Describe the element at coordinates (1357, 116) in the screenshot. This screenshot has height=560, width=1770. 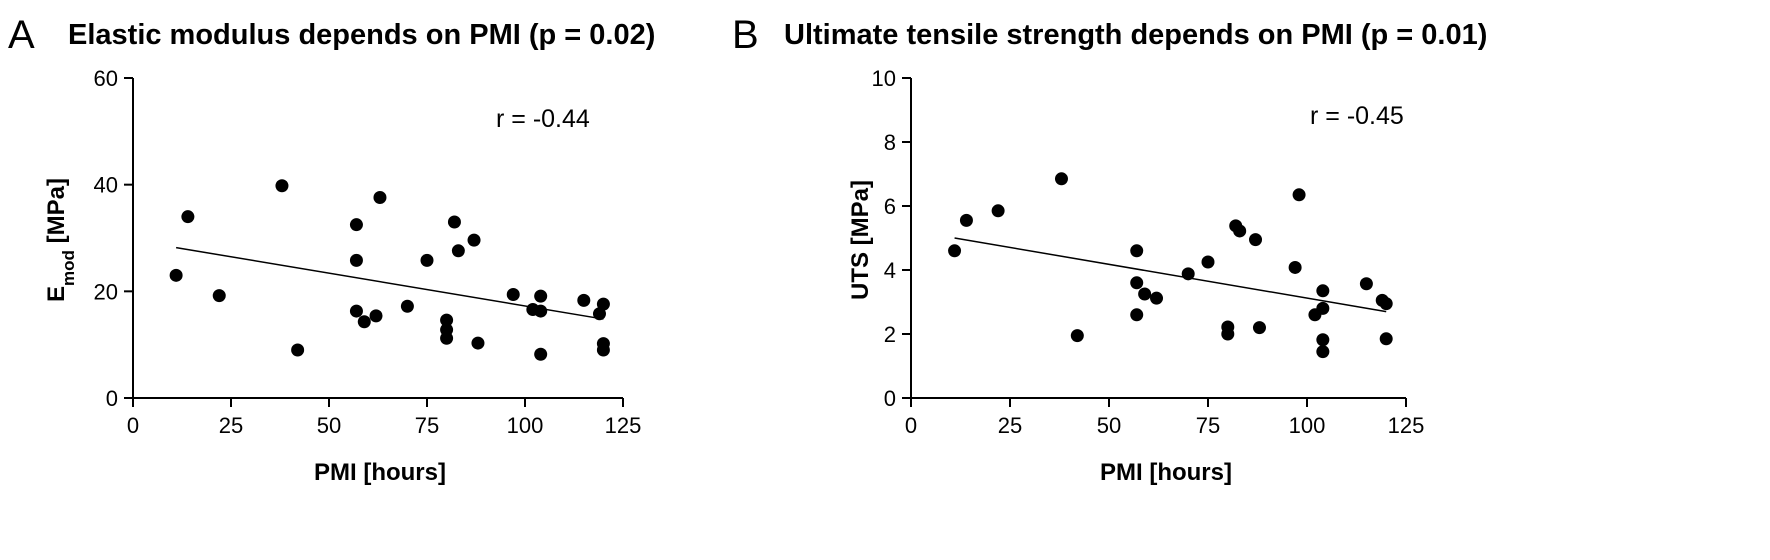
I see `panel-b-correlation: r = -0.45` at that location.